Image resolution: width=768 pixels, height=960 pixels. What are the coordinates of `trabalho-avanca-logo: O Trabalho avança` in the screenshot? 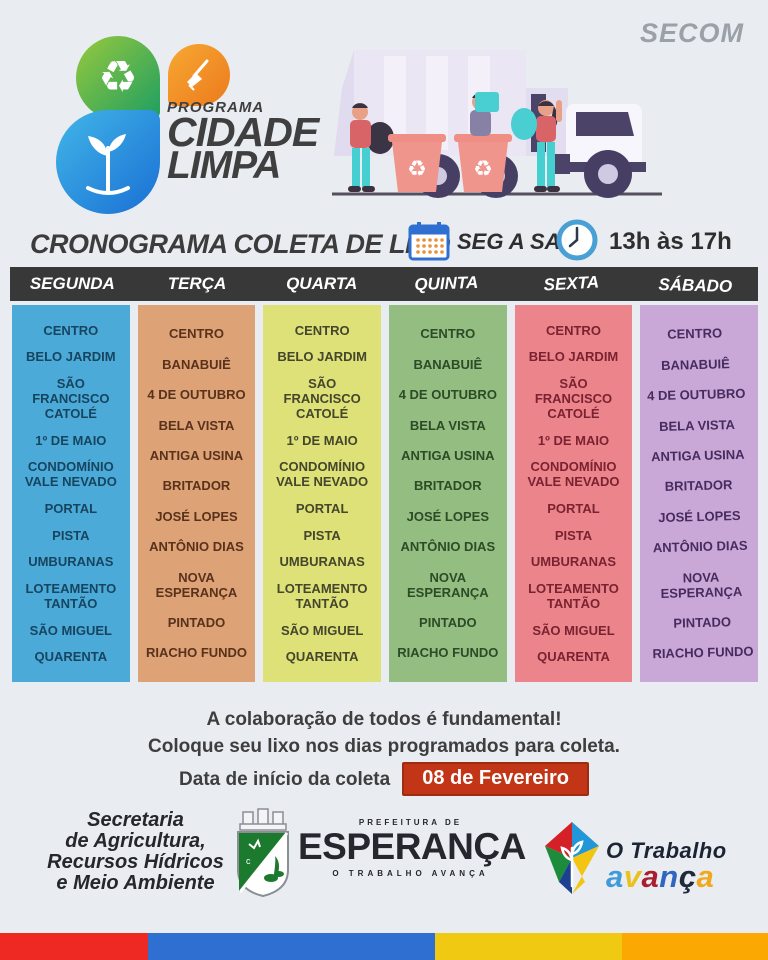 It's located at (666, 866).